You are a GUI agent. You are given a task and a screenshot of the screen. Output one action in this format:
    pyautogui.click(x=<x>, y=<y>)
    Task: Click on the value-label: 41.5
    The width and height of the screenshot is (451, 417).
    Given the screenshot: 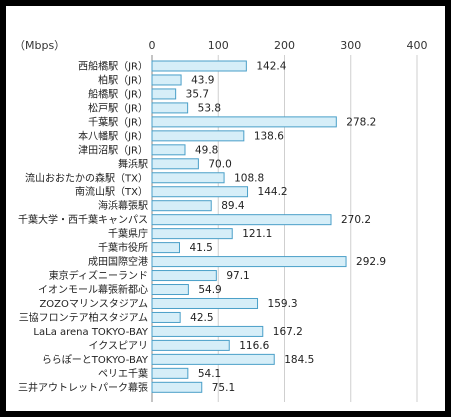 What is the action you would take?
    pyautogui.click(x=200, y=248)
    